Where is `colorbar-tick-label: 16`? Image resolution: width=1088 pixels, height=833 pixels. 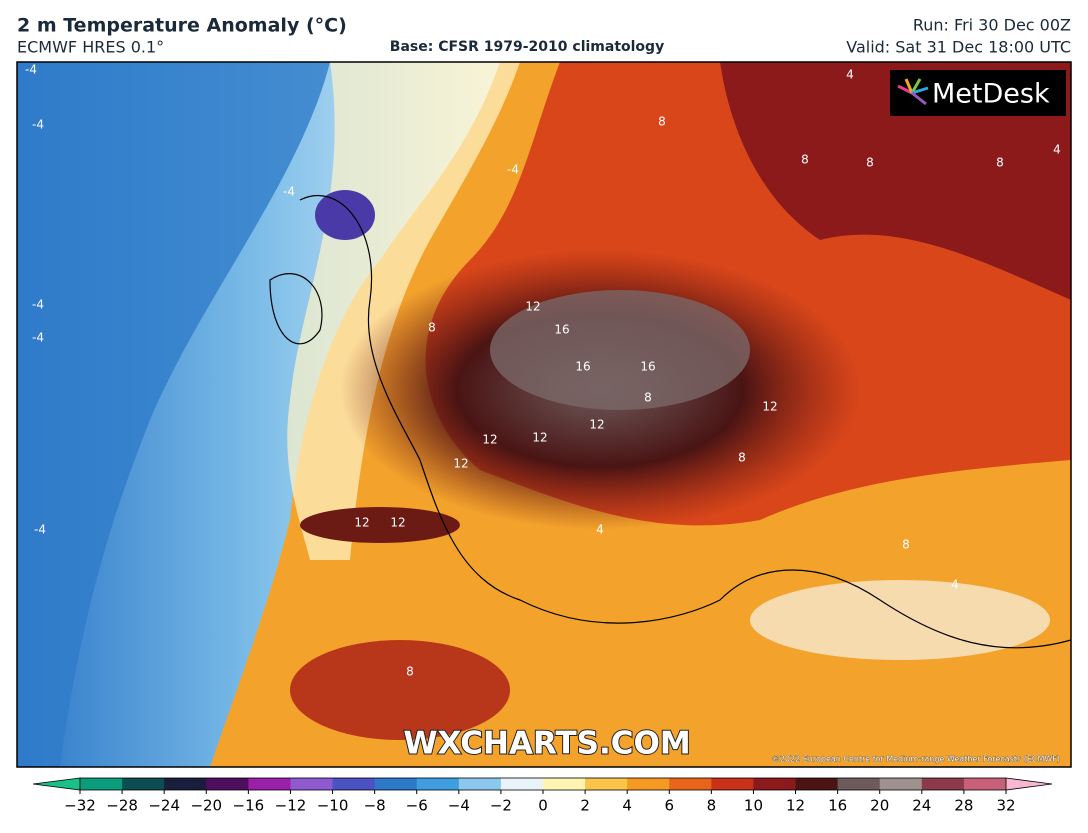 colorbar-tick-label: 16 is located at coordinates (837, 806).